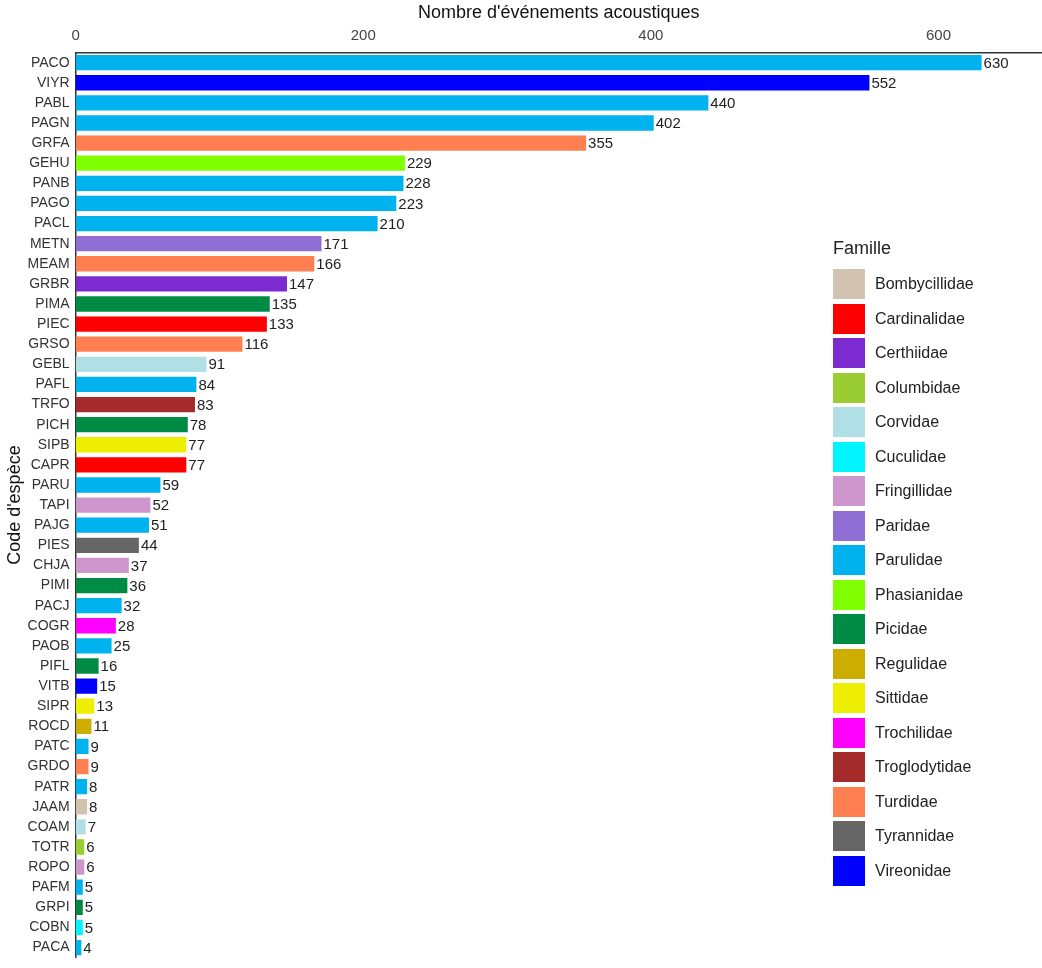 The image size is (1042, 968). What do you see at coordinates (217, 364) in the screenshot?
I see `data-label: 91` at bounding box center [217, 364].